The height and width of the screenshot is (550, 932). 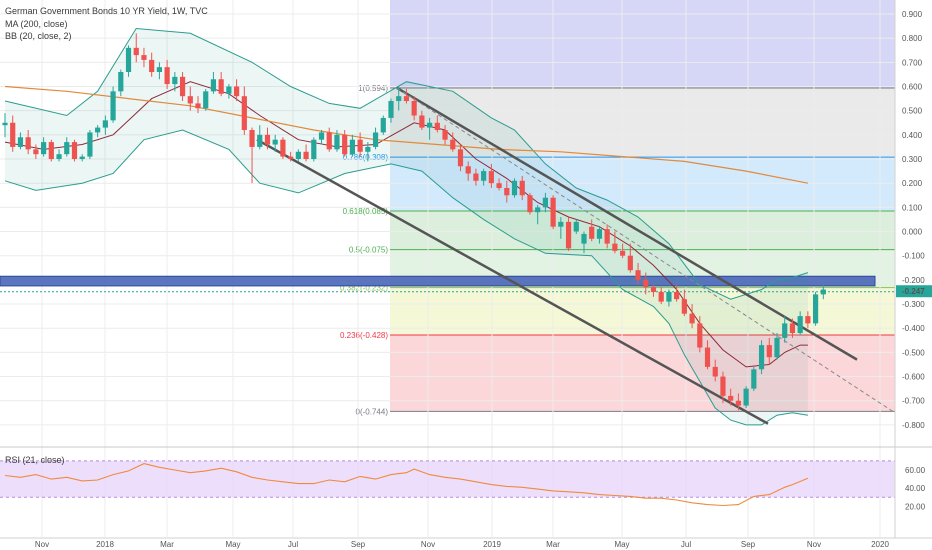 I want to click on rsi-tick-label: 40.00, so click(x=915, y=488).